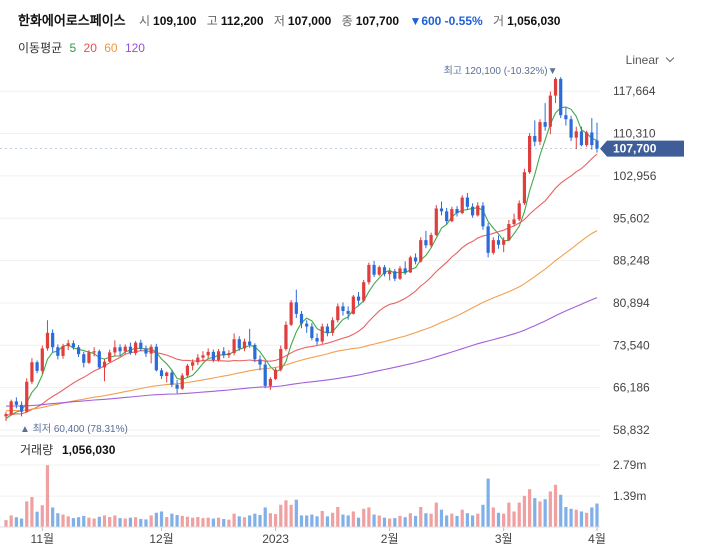  I want to click on volume-title-value: 1,056,030, so click(89, 450).